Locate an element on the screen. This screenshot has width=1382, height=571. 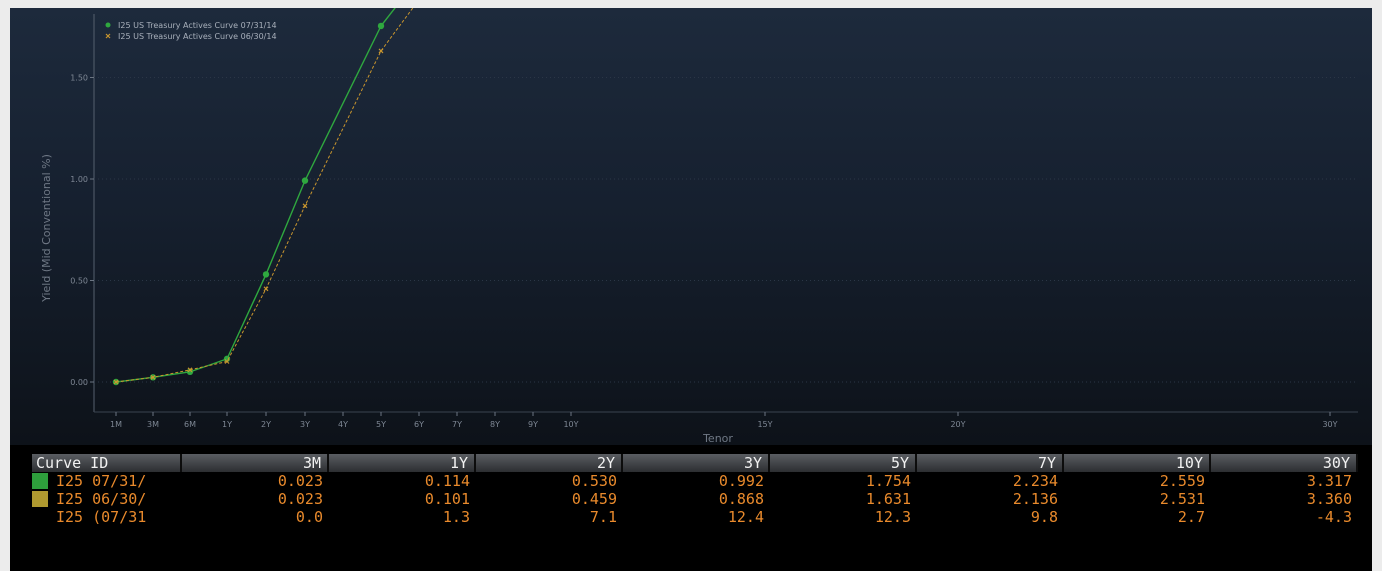
header-1y: 1Y is located at coordinates (402, 463).